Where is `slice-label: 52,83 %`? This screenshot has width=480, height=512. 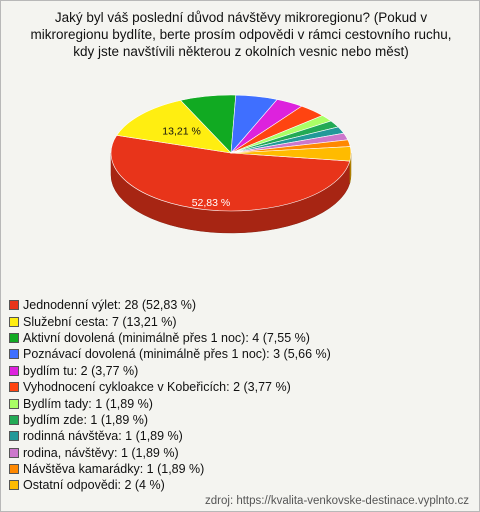
slice-label: 52,83 % is located at coordinates (211, 203).